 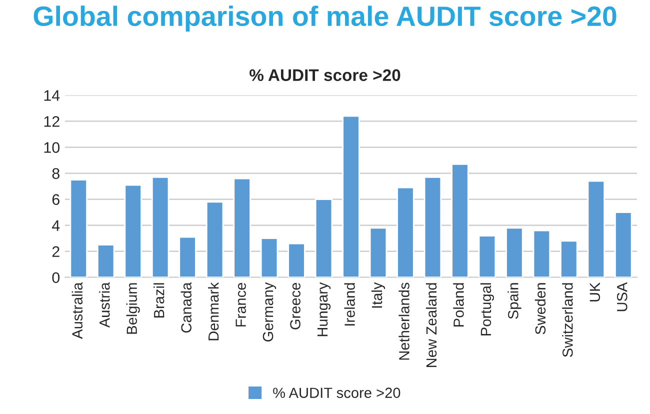 What do you see at coordinates (378, 295) in the screenshot?
I see `x-tick-label: Italy` at bounding box center [378, 295].